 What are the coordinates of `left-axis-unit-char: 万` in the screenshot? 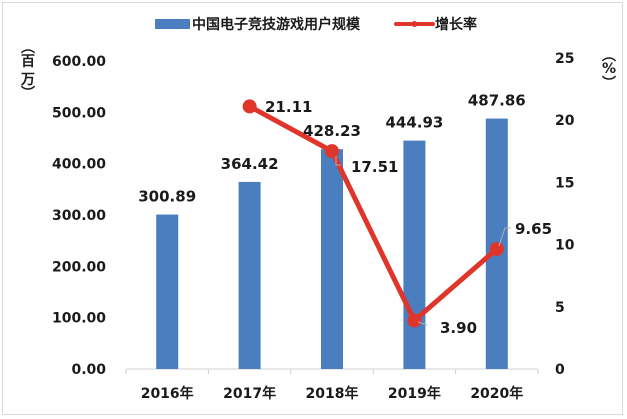 It's located at (27, 80).